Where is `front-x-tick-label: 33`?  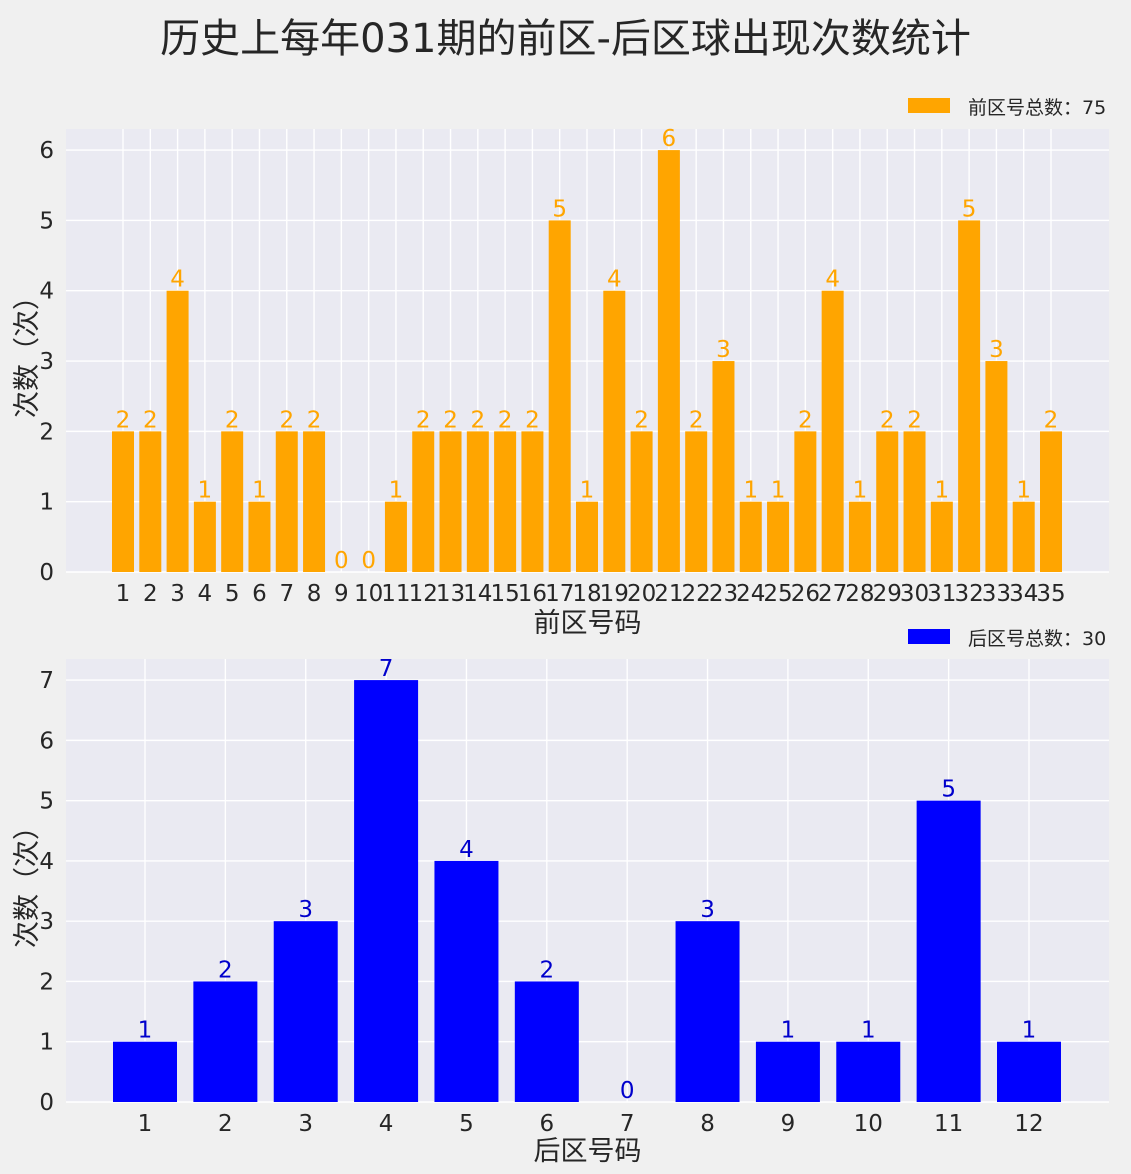 front-x-tick-label: 33 is located at coordinates (996, 594).